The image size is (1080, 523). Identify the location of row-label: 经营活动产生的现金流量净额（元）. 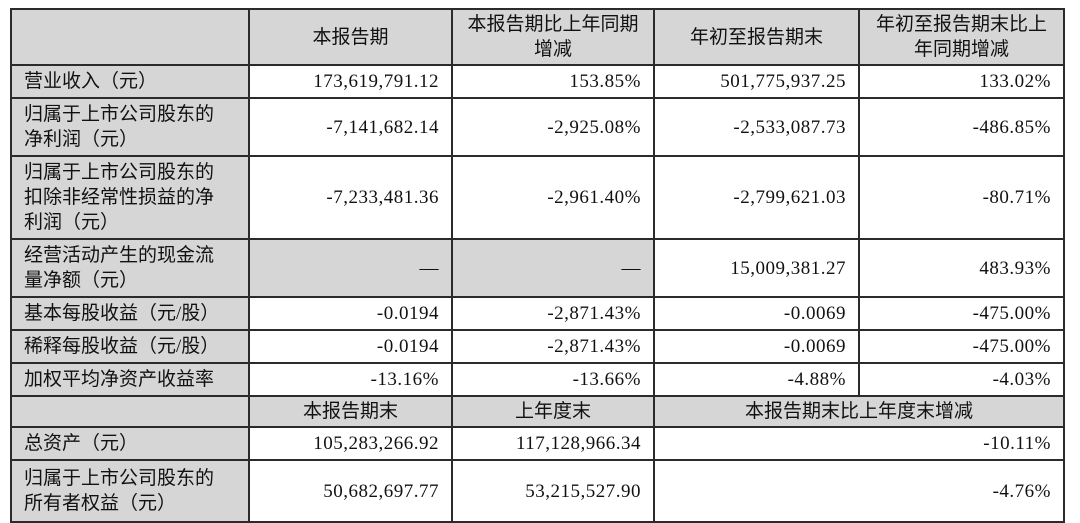
(130, 268).